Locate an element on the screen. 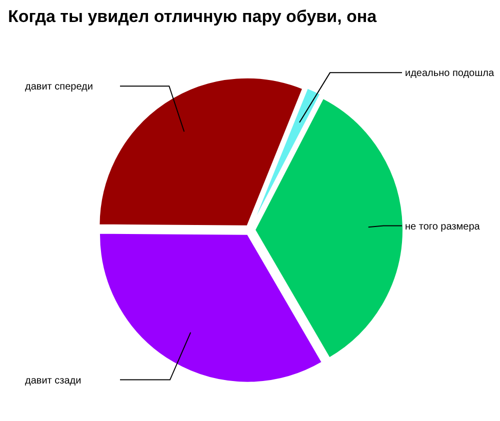 This screenshot has width=500, height=421. slice-label: давит сзади is located at coordinates (53, 380).